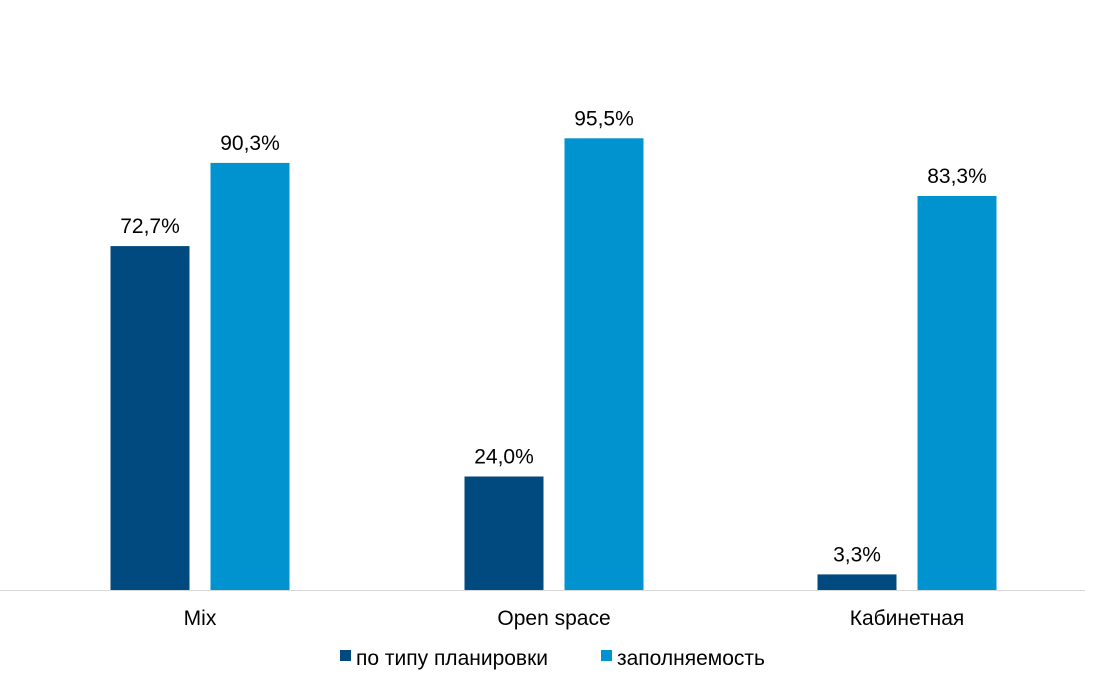 The height and width of the screenshot is (695, 1107). Describe the element at coordinates (345, 655) in the screenshot. I see `legend-swatch-series1` at that location.